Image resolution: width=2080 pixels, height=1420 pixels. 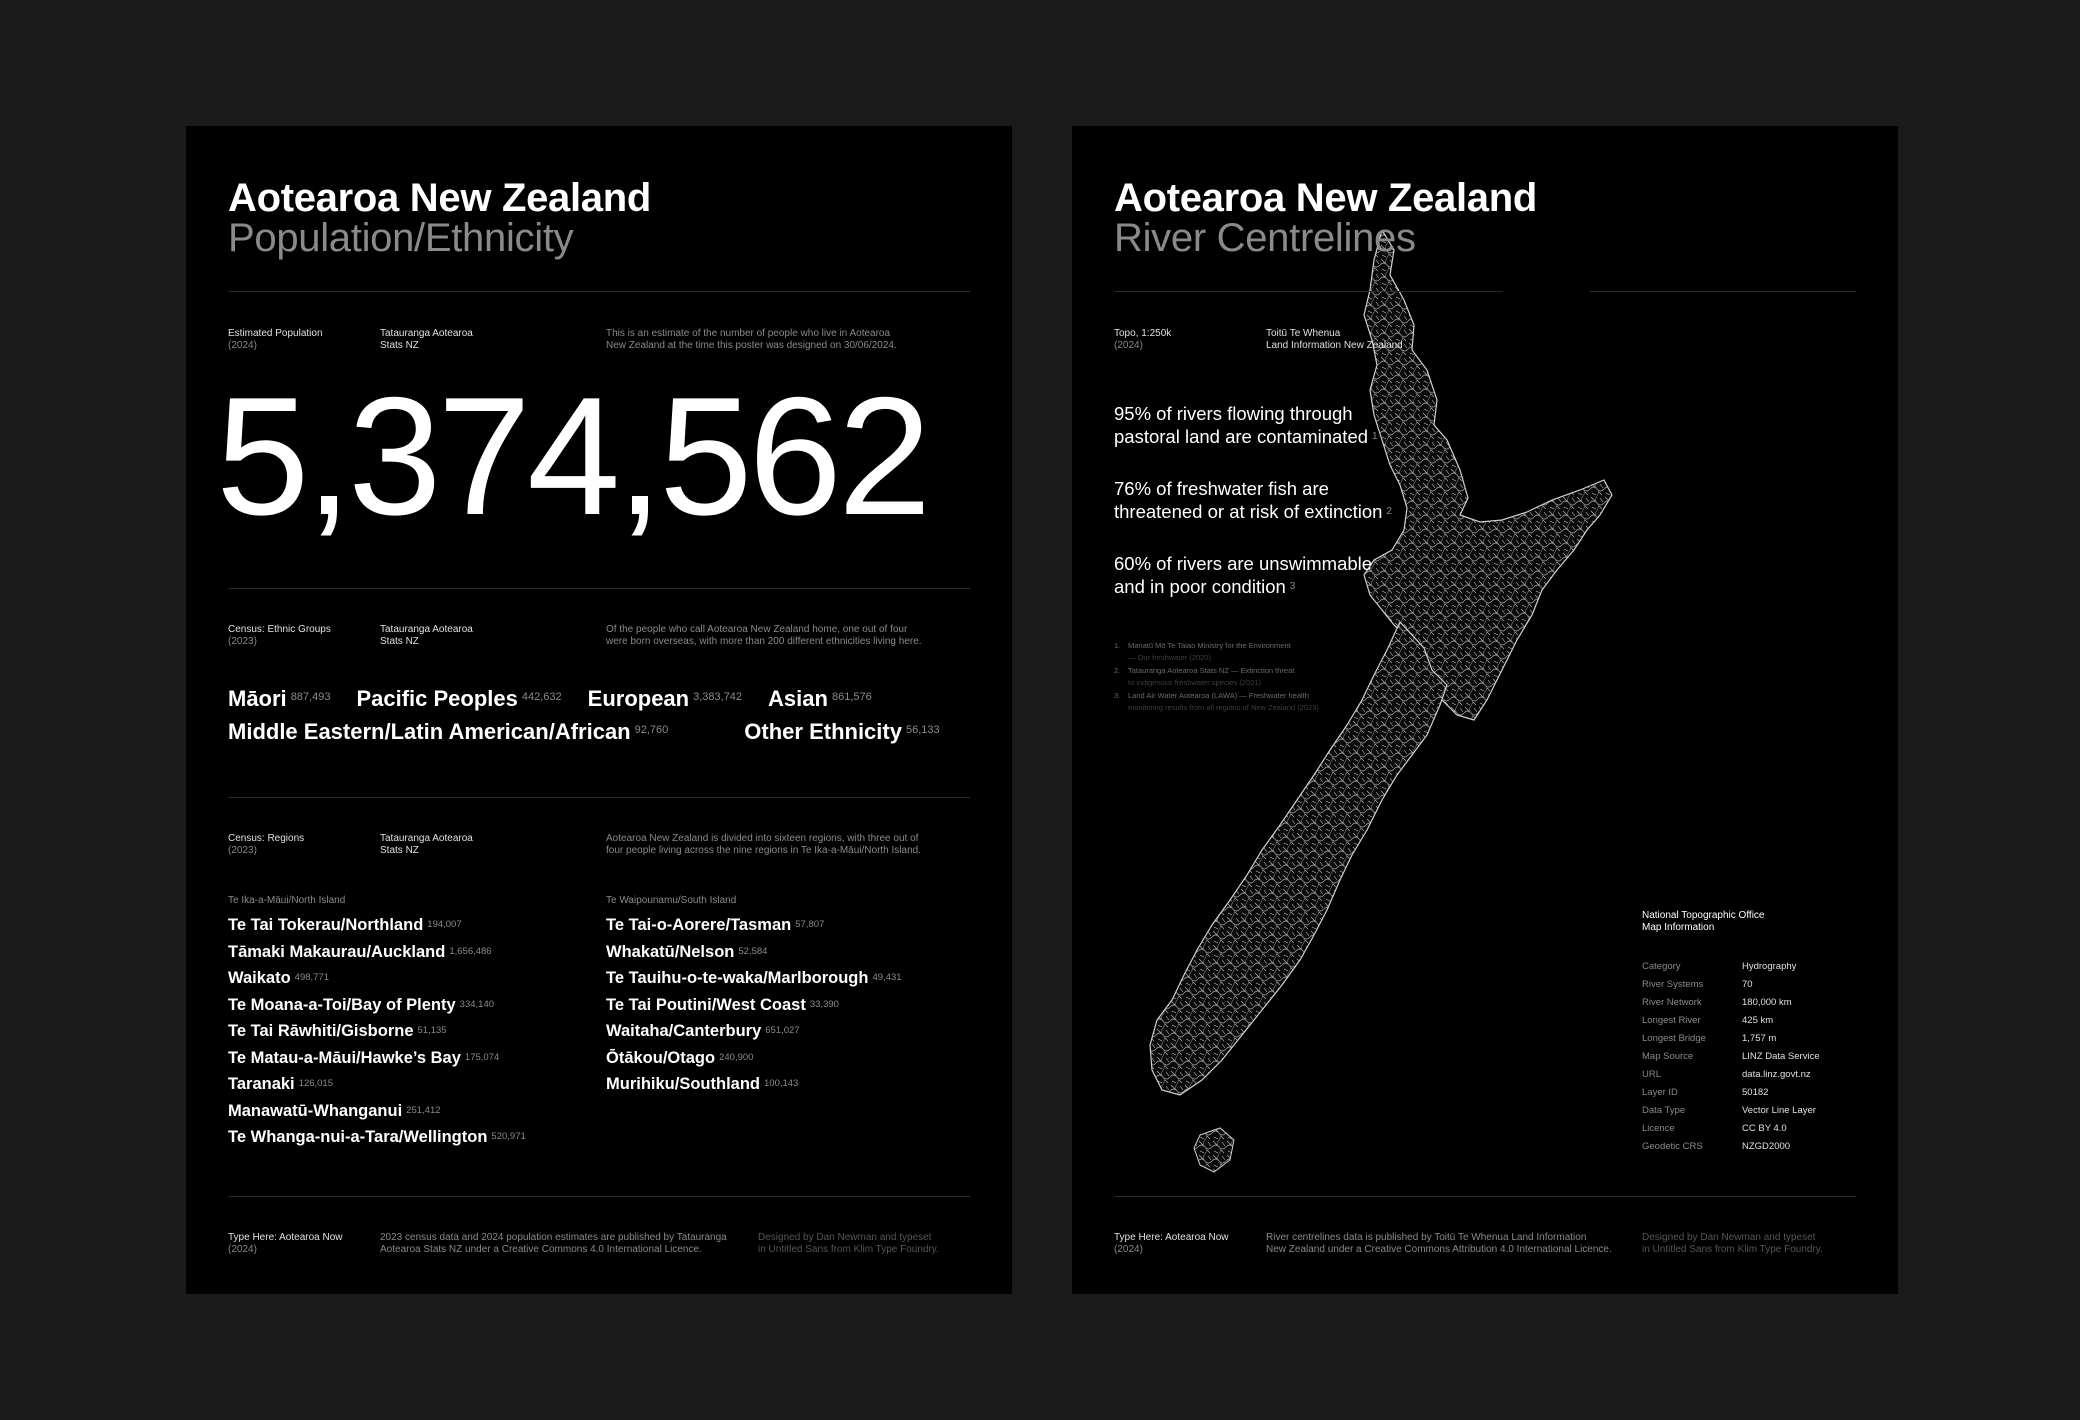 What do you see at coordinates (275, 339) in the screenshot?
I see `population-label: Estimated Population (2024)` at bounding box center [275, 339].